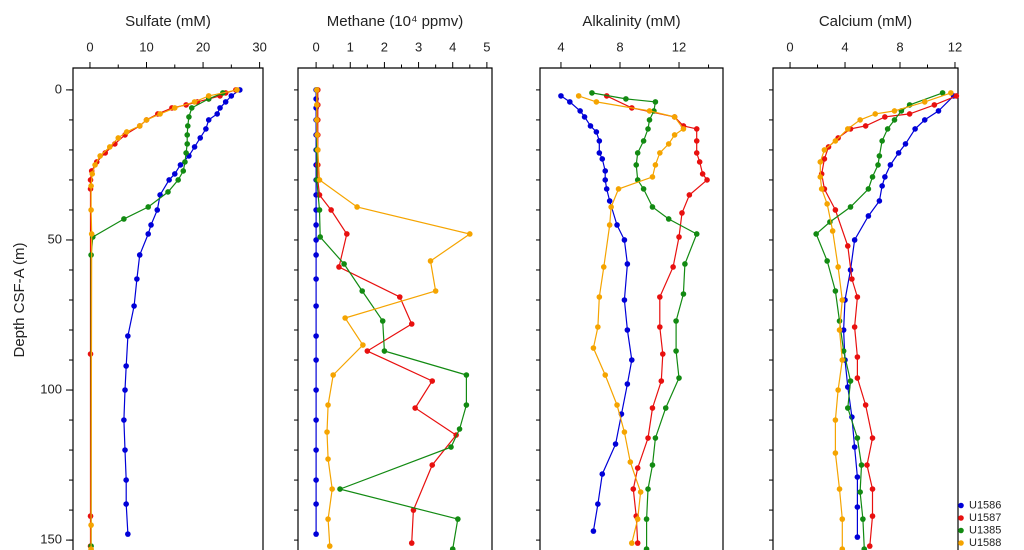 The width and height of the screenshot is (1024, 550). What do you see at coordinates (452, 46) in the screenshot?
I see `x-tick-label: 4` at bounding box center [452, 46].